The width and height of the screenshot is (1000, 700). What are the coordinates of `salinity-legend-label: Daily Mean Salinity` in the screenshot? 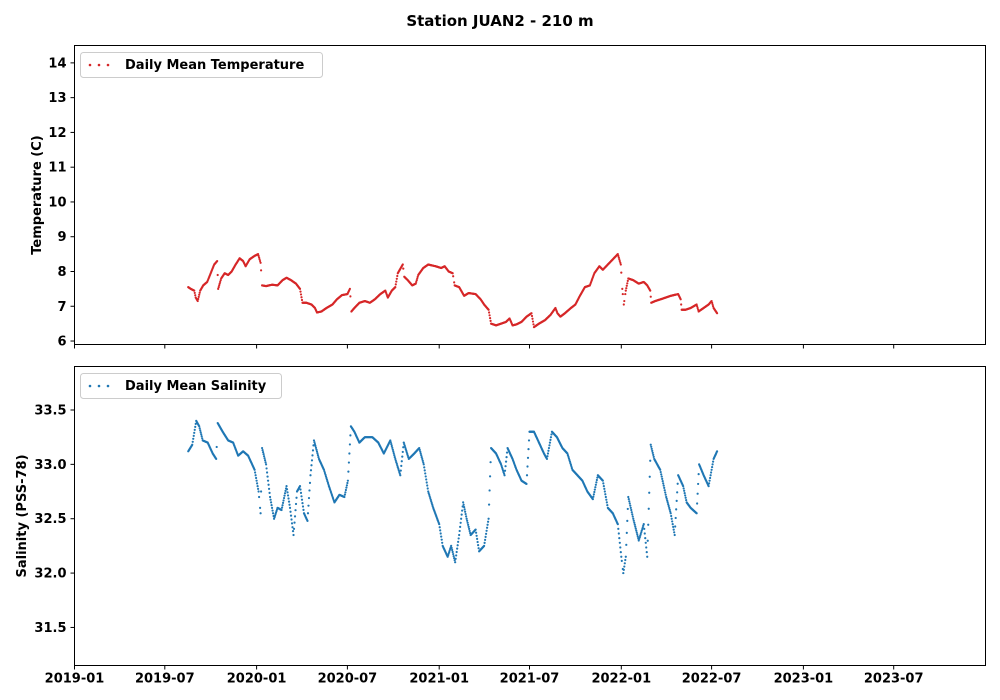 It's located at (196, 386).